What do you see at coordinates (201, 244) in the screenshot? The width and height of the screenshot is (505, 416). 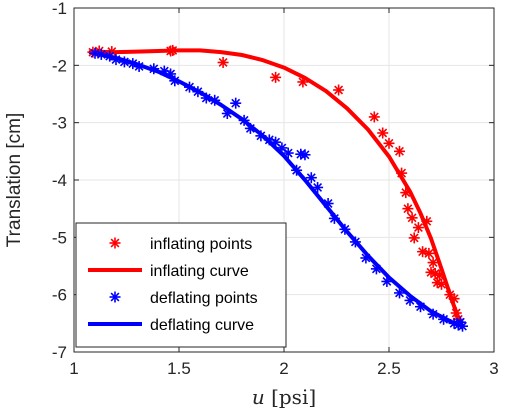 I see `legend-label-inflating-points: inflating points` at bounding box center [201, 244].